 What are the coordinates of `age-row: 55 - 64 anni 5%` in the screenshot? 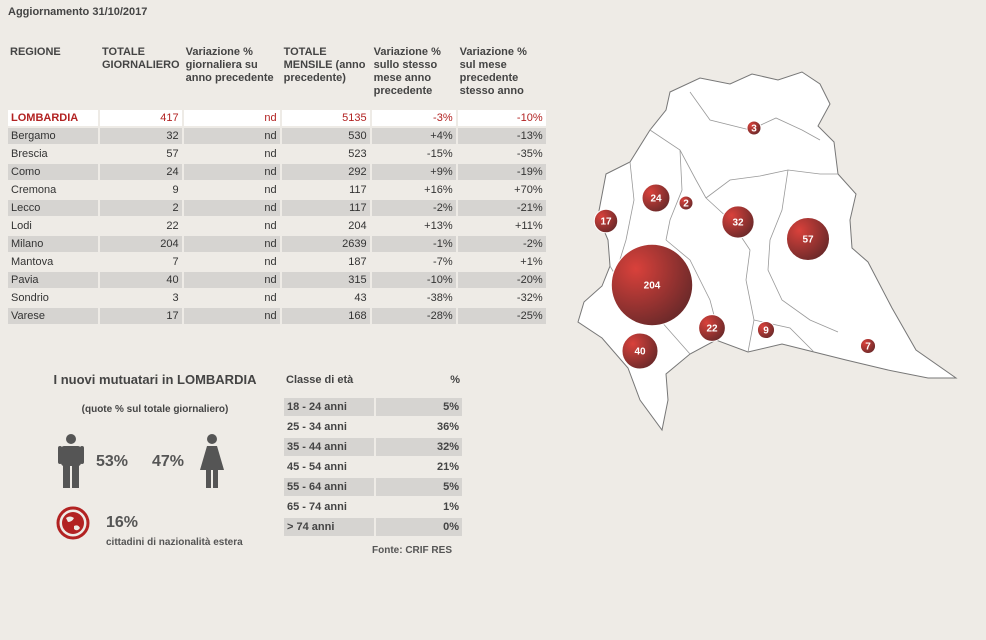 It's located at (373, 487).